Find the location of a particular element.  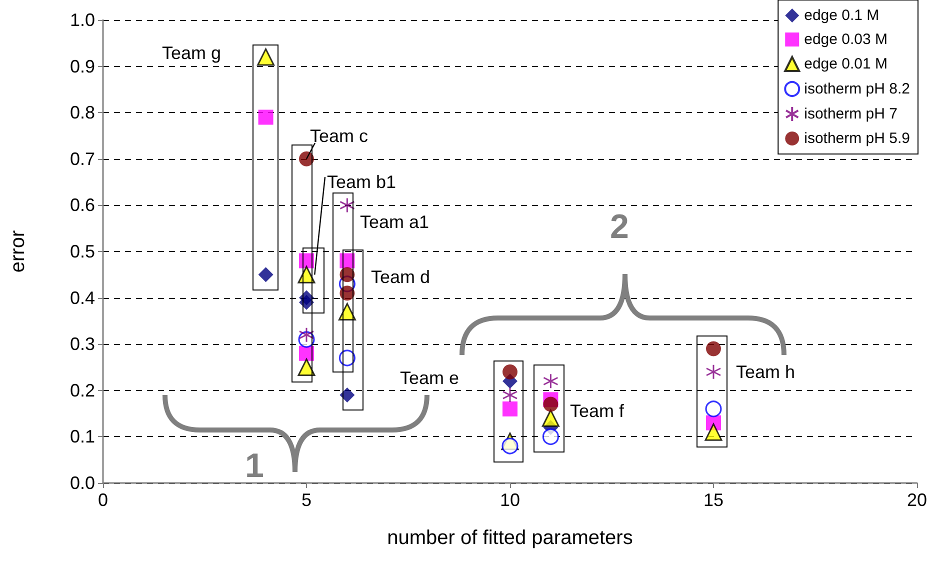

y-tick-label: 0.1 is located at coordinates (82, 436).